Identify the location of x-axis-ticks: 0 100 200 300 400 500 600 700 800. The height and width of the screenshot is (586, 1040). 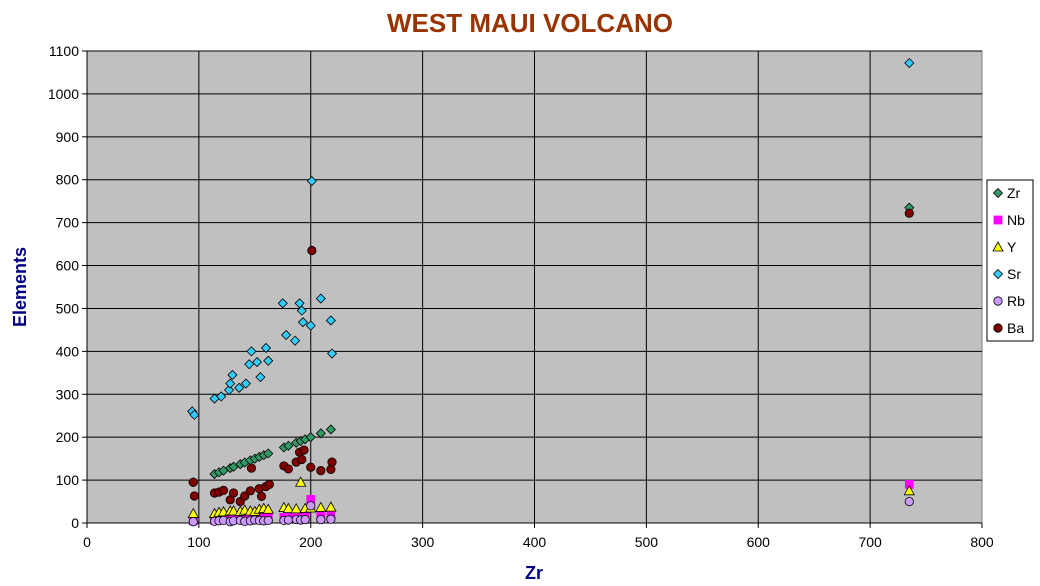
(538, 536).